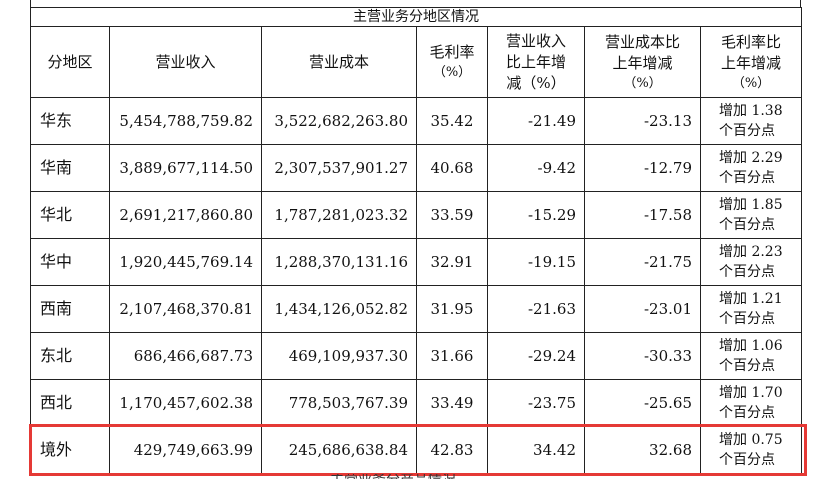  I want to click on cell-revenue-change: -21.49, so click(536, 121).